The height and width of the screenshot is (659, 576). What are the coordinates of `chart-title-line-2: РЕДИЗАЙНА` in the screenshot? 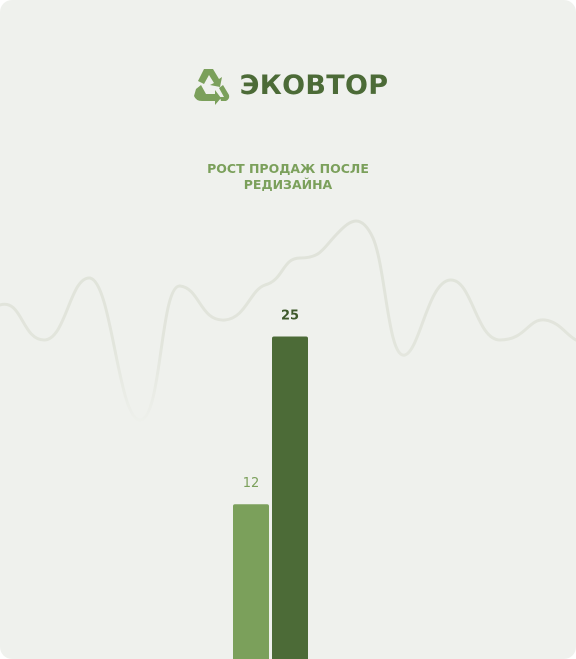 It's located at (288, 184).